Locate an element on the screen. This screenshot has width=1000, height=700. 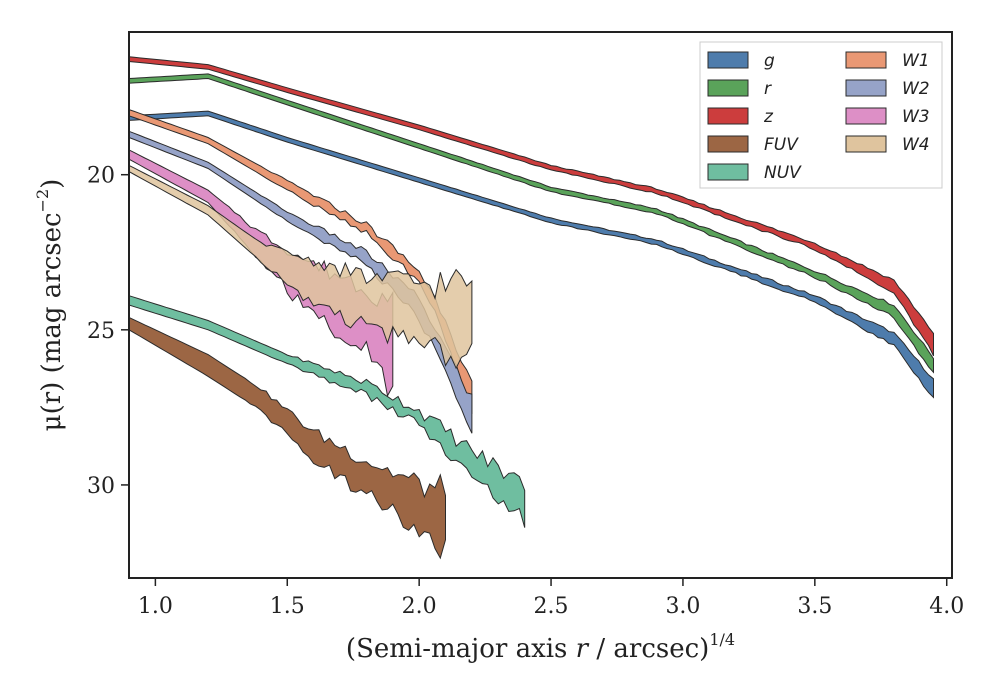
legend-label-nuv: NUV is located at coordinates (783, 173).